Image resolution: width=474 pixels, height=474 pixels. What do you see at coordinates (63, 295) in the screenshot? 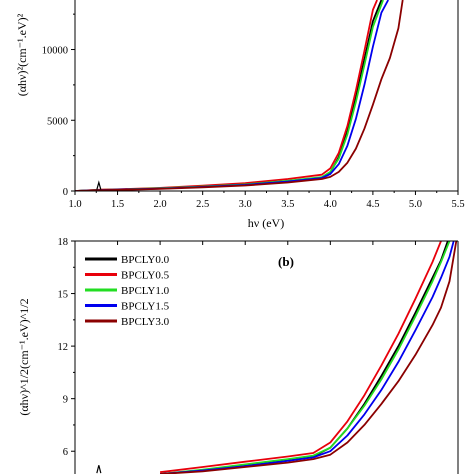
I see `panel-b-y-tick-label: 15` at bounding box center [63, 295].